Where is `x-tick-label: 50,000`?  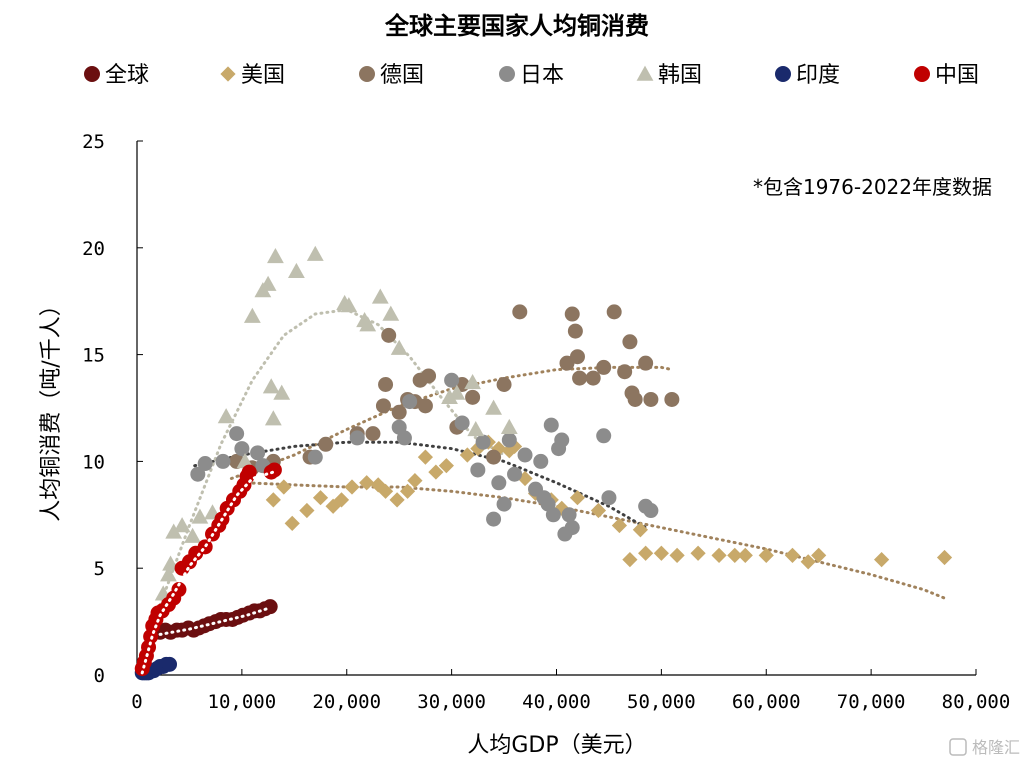 x-tick-label: 50,000 is located at coordinates (661, 702).